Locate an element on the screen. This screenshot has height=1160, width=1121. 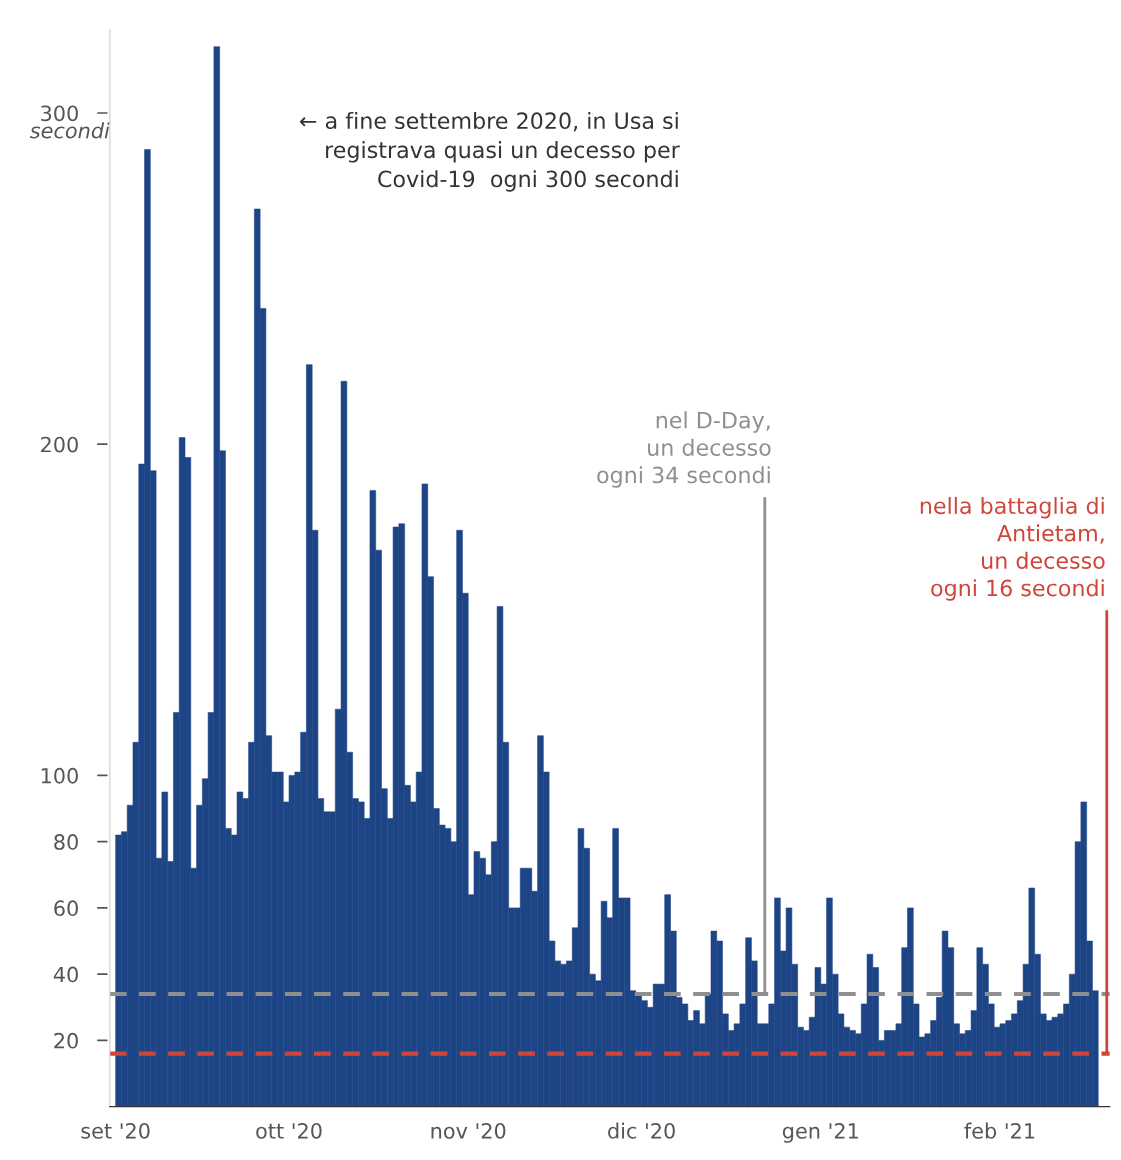
annotation: ← a fine settembre 2020, in Usa si registrava quasi un decesso per Covid-19 ogni 300 secondi is located at coordinates (489, 151).